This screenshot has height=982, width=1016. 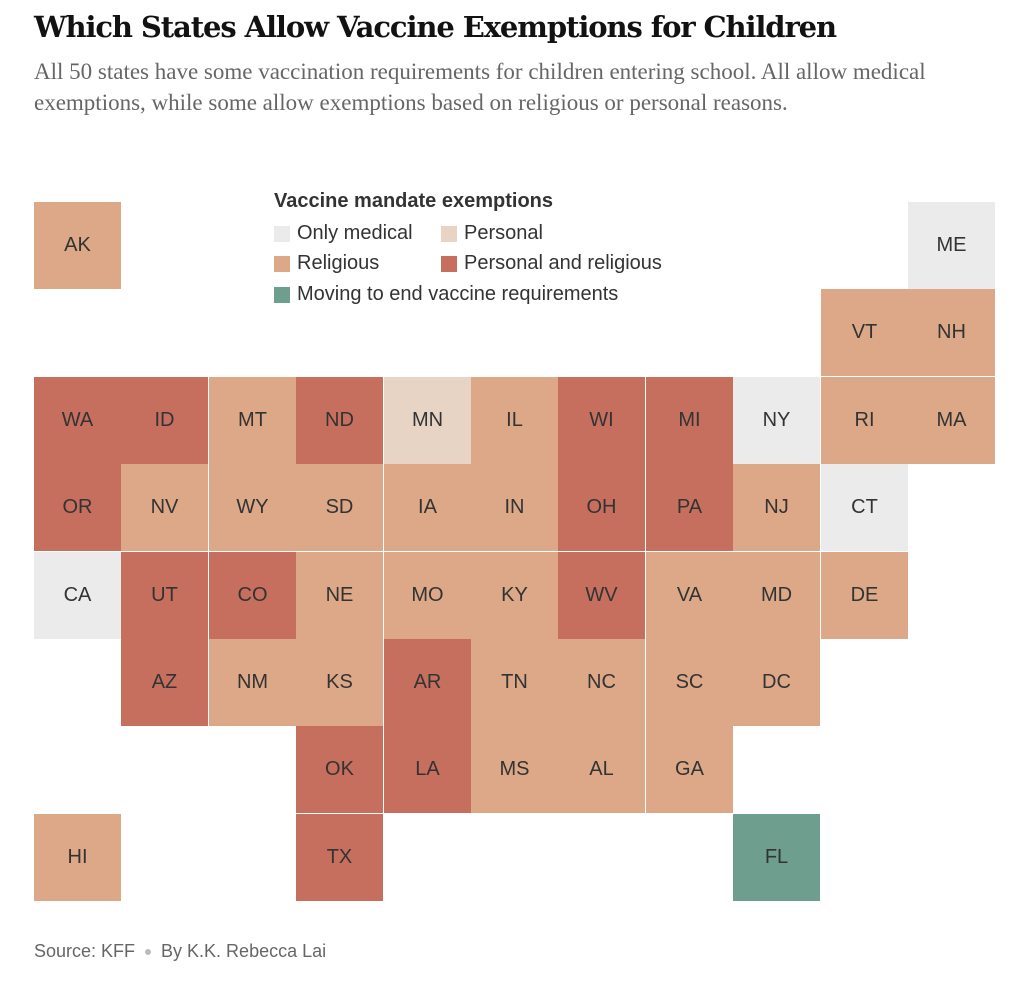 What do you see at coordinates (339, 857) in the screenshot?
I see `state-tile-tx: TX` at bounding box center [339, 857].